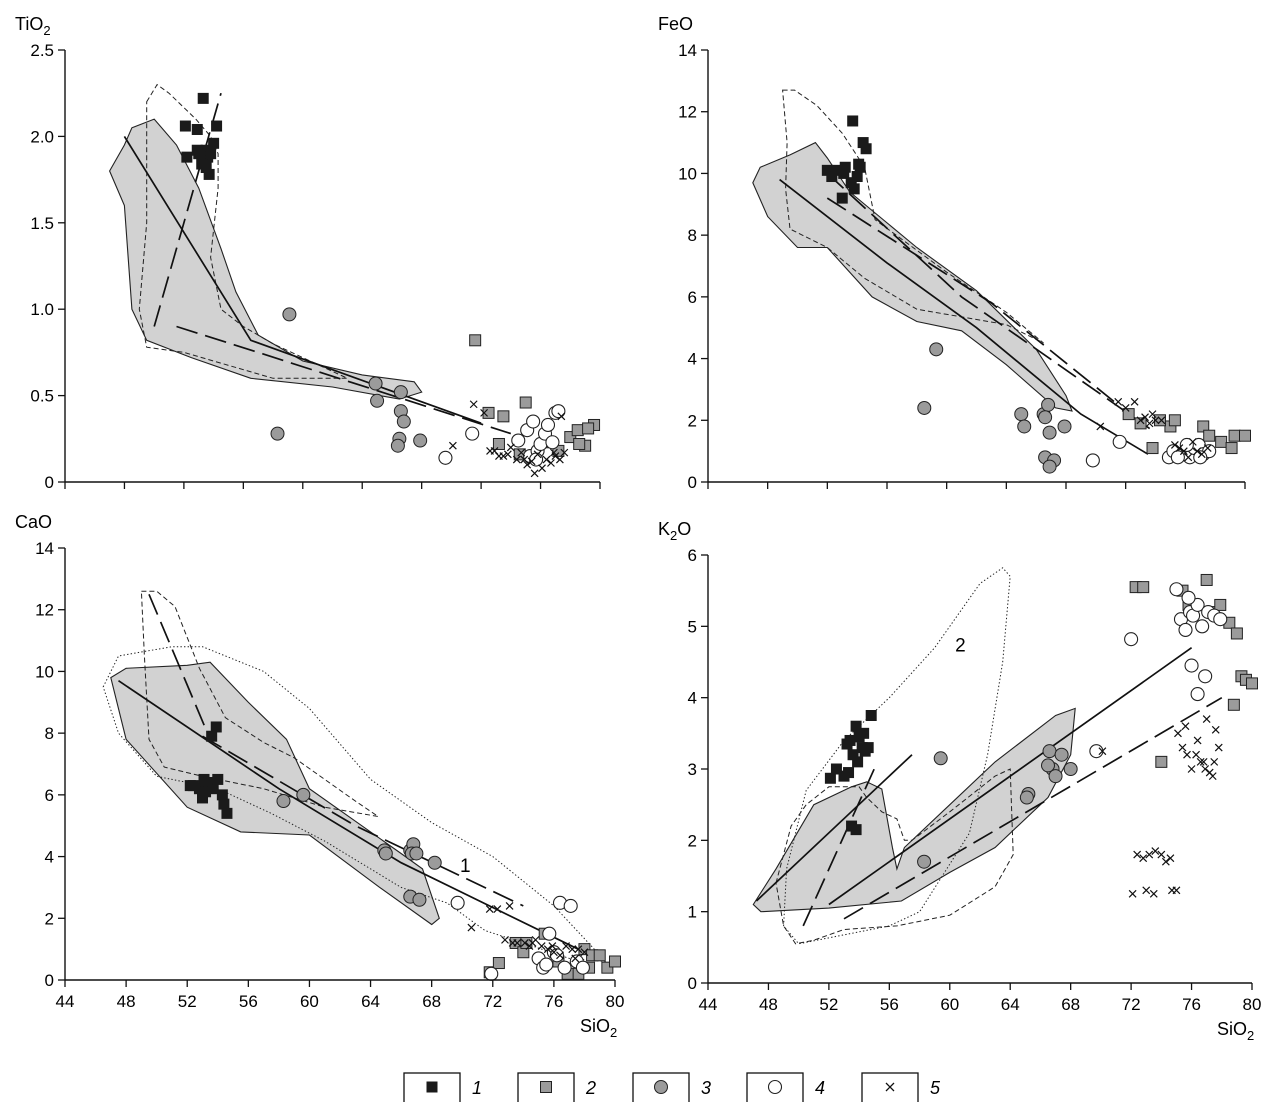  I want to click on y-tick-label: 5, so click(692, 626).